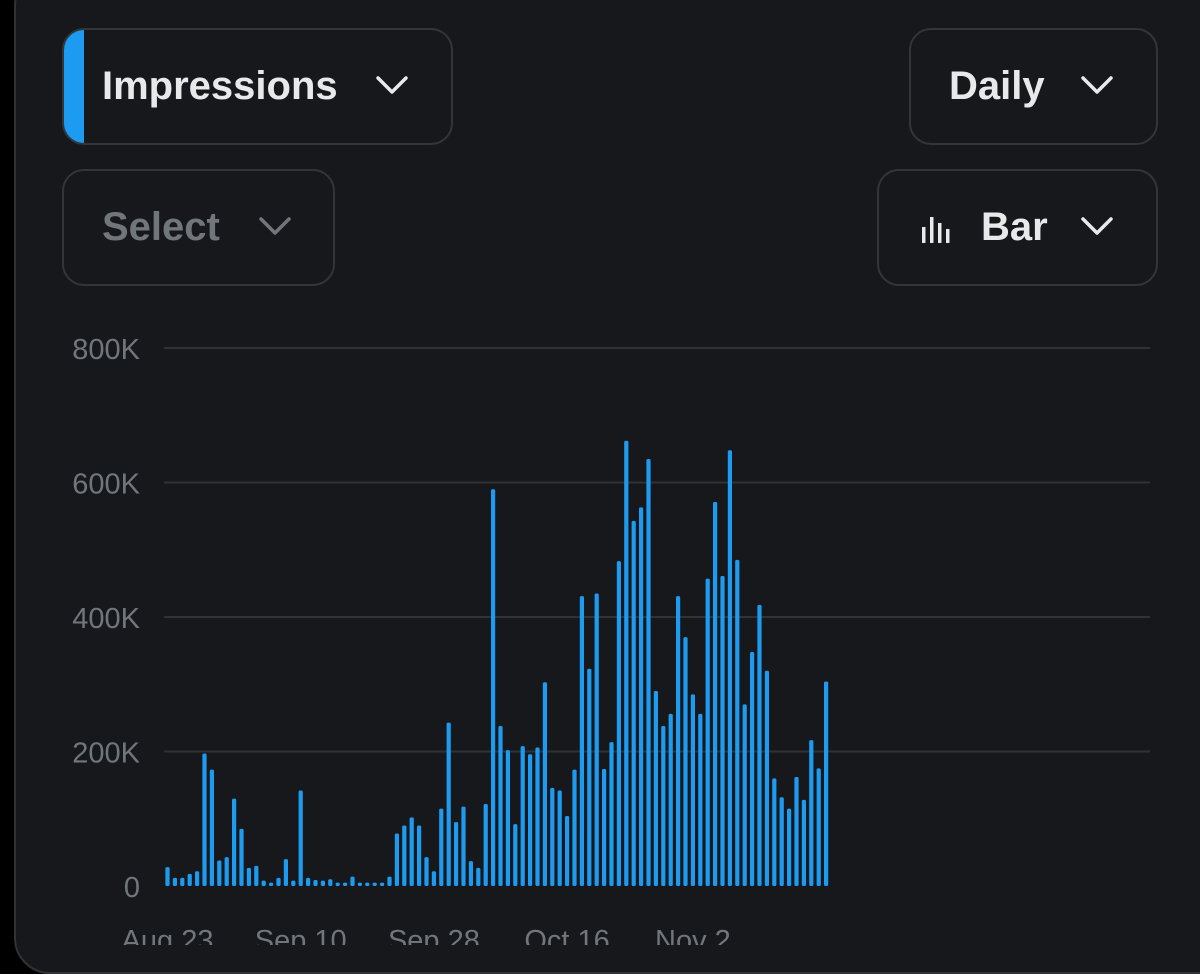  I want to click on metric-dropdown-label: Impressions, so click(220, 86).